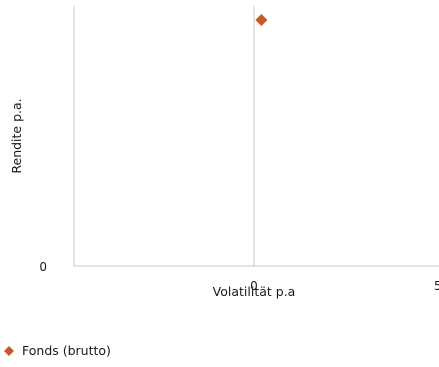  What do you see at coordinates (436, 286) in the screenshot?
I see `x-tick-label: 5` at bounding box center [436, 286].